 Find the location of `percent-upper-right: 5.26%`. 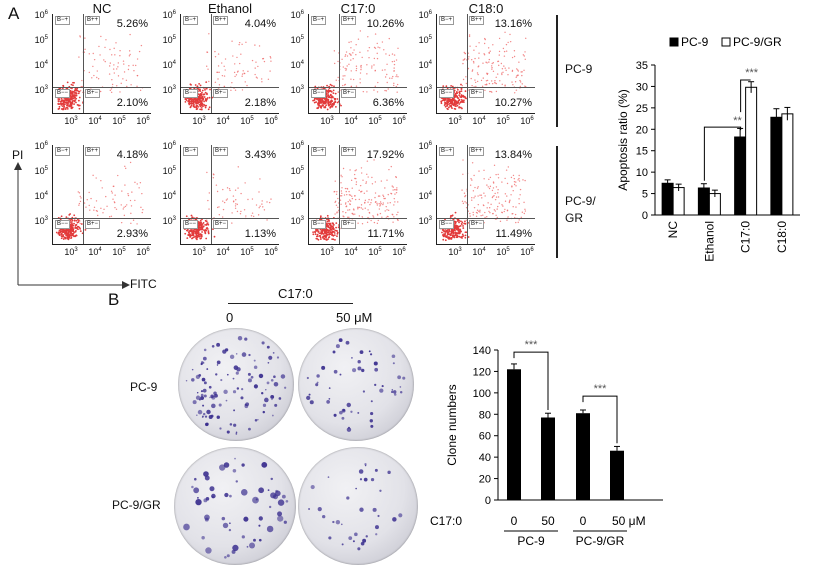

percent-upper-right: 5.26% is located at coordinates (132, 24).